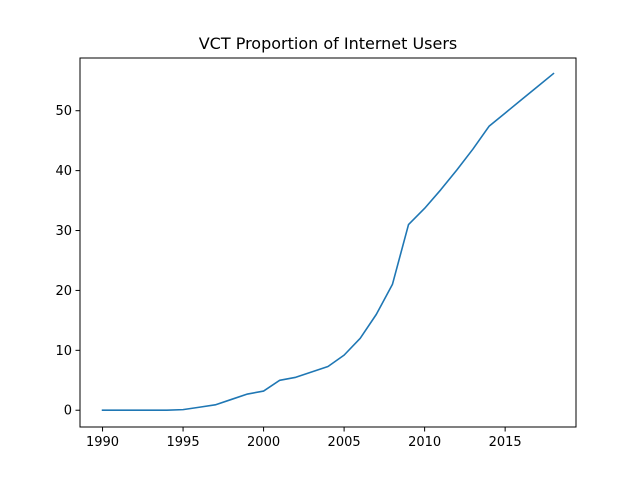 This screenshot has width=640, height=480. What do you see at coordinates (63, 291) in the screenshot?
I see `y-tick-label: 20` at bounding box center [63, 291].